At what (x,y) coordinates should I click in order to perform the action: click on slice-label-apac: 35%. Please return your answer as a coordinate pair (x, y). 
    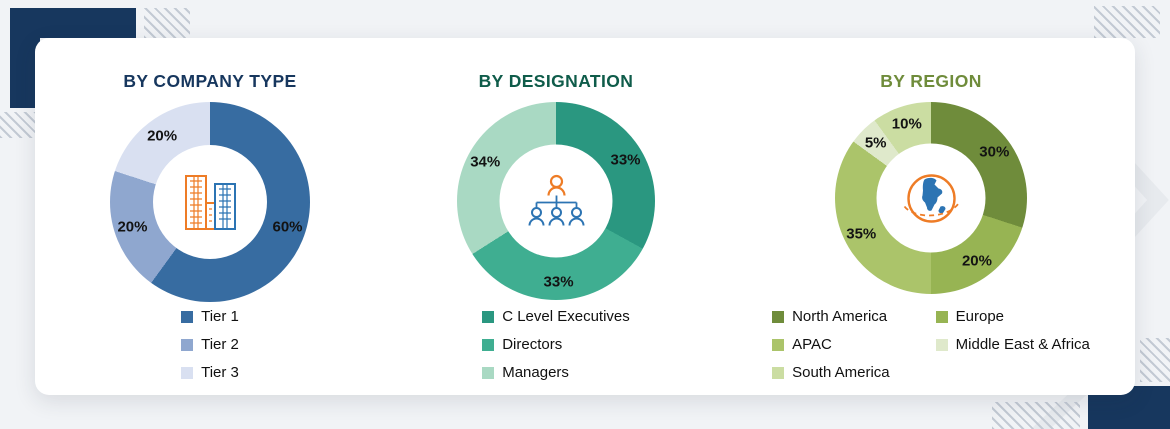
    Looking at the image, I should click on (861, 234).